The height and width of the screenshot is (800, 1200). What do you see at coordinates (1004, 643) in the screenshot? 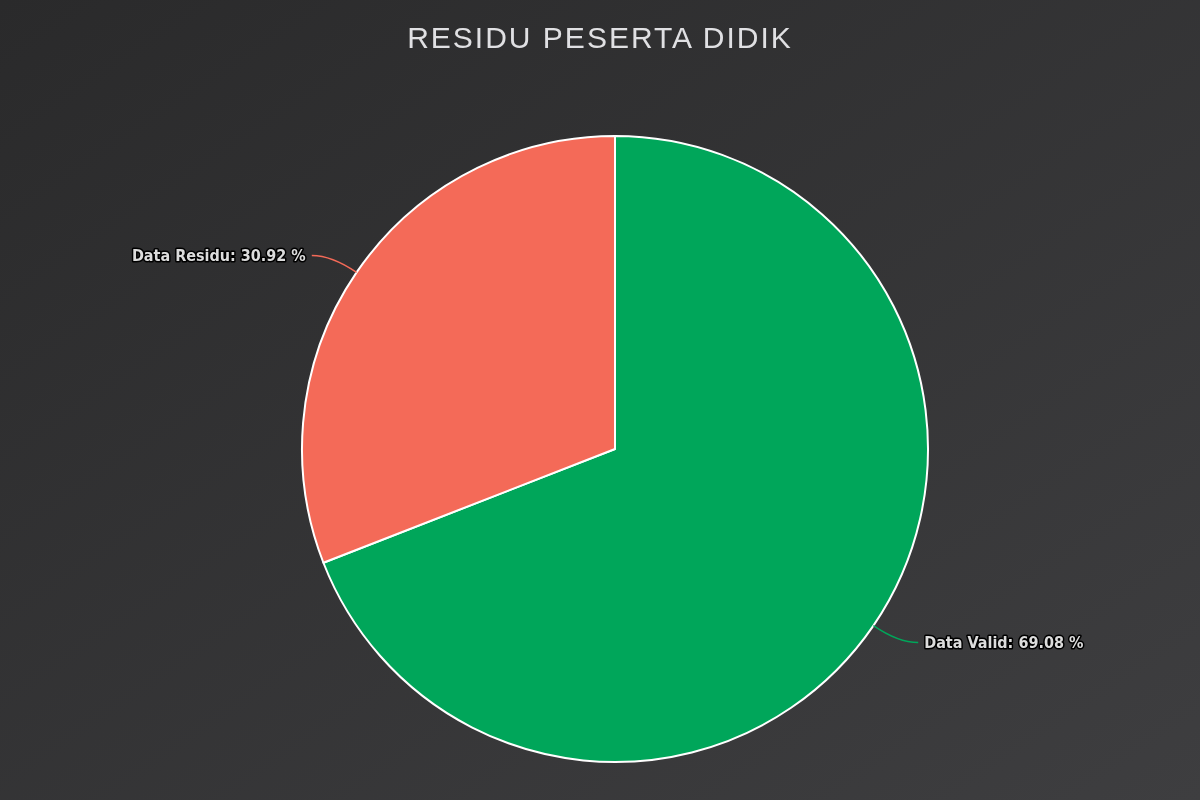
I see `slice-label: Data Valid: 69.08 %` at bounding box center [1004, 643].